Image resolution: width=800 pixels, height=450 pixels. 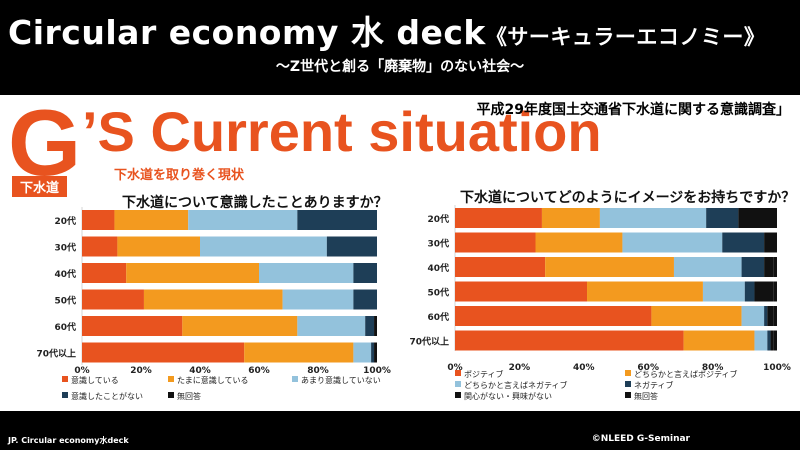 I want to click on chart1-bar-20代-意識したことがない, so click(x=337, y=220).